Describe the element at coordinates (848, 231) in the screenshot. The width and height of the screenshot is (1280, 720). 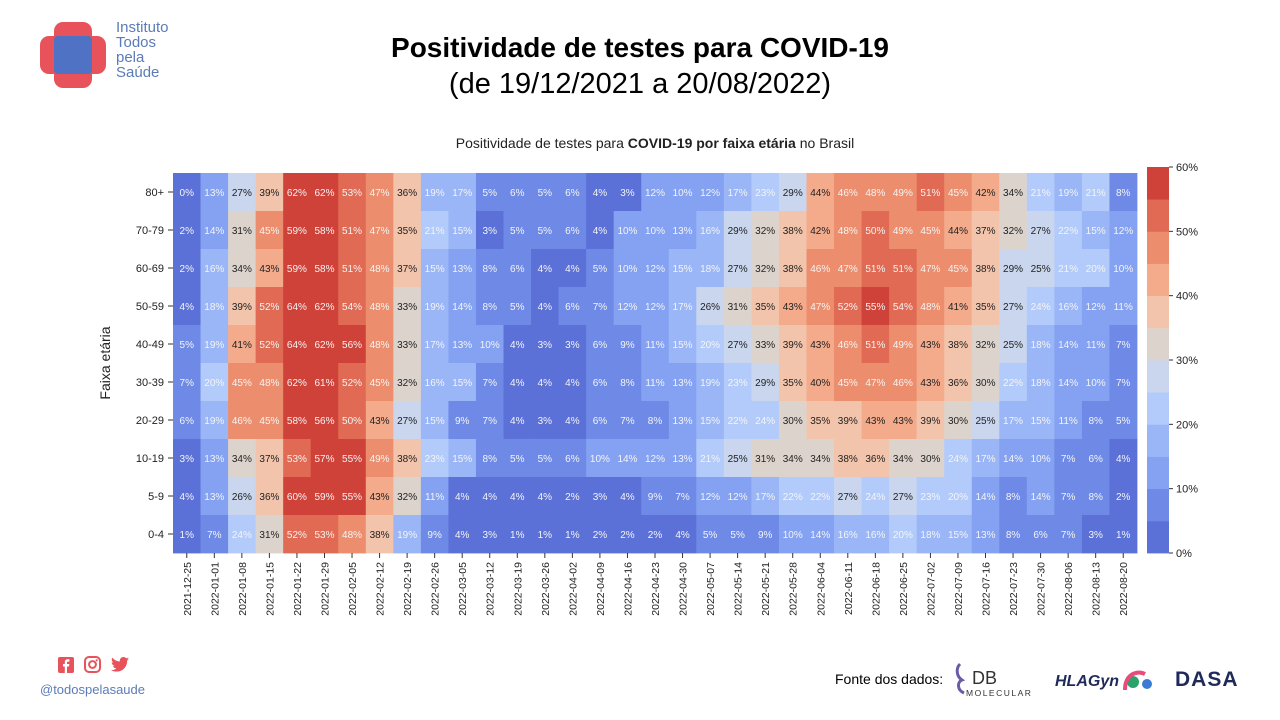
I see `cell-value-label: 48%` at that location.